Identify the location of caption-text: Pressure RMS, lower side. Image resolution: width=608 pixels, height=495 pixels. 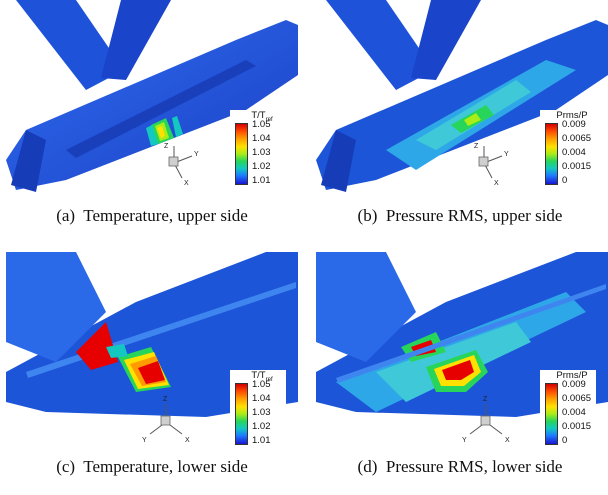
(474, 466).